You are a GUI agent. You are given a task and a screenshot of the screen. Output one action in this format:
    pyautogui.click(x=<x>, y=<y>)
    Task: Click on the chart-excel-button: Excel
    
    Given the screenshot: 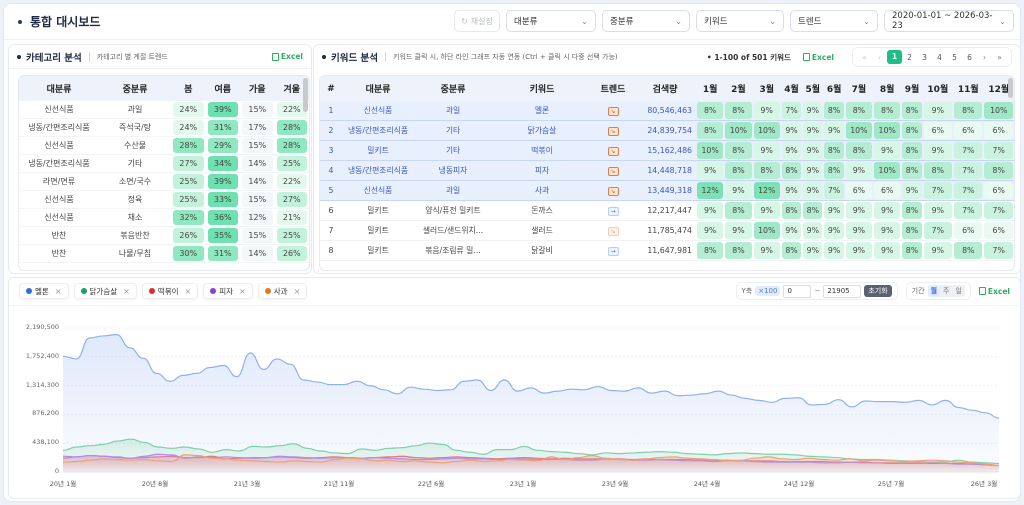 What is the action you would take?
    pyautogui.click(x=994, y=291)
    